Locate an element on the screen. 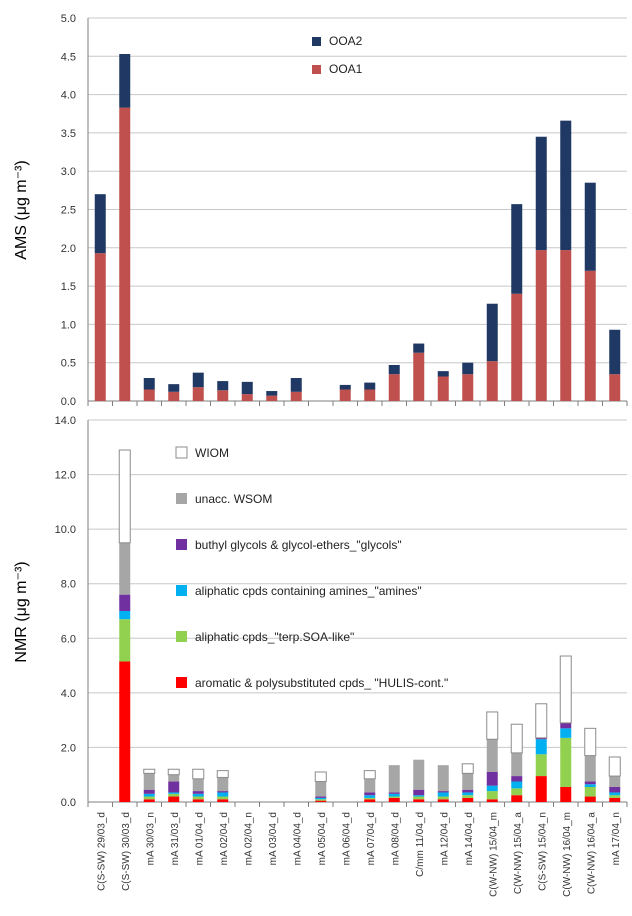 The width and height of the screenshot is (632, 916). x-category-label: mA 06/04_d is located at coordinates (346, 838).